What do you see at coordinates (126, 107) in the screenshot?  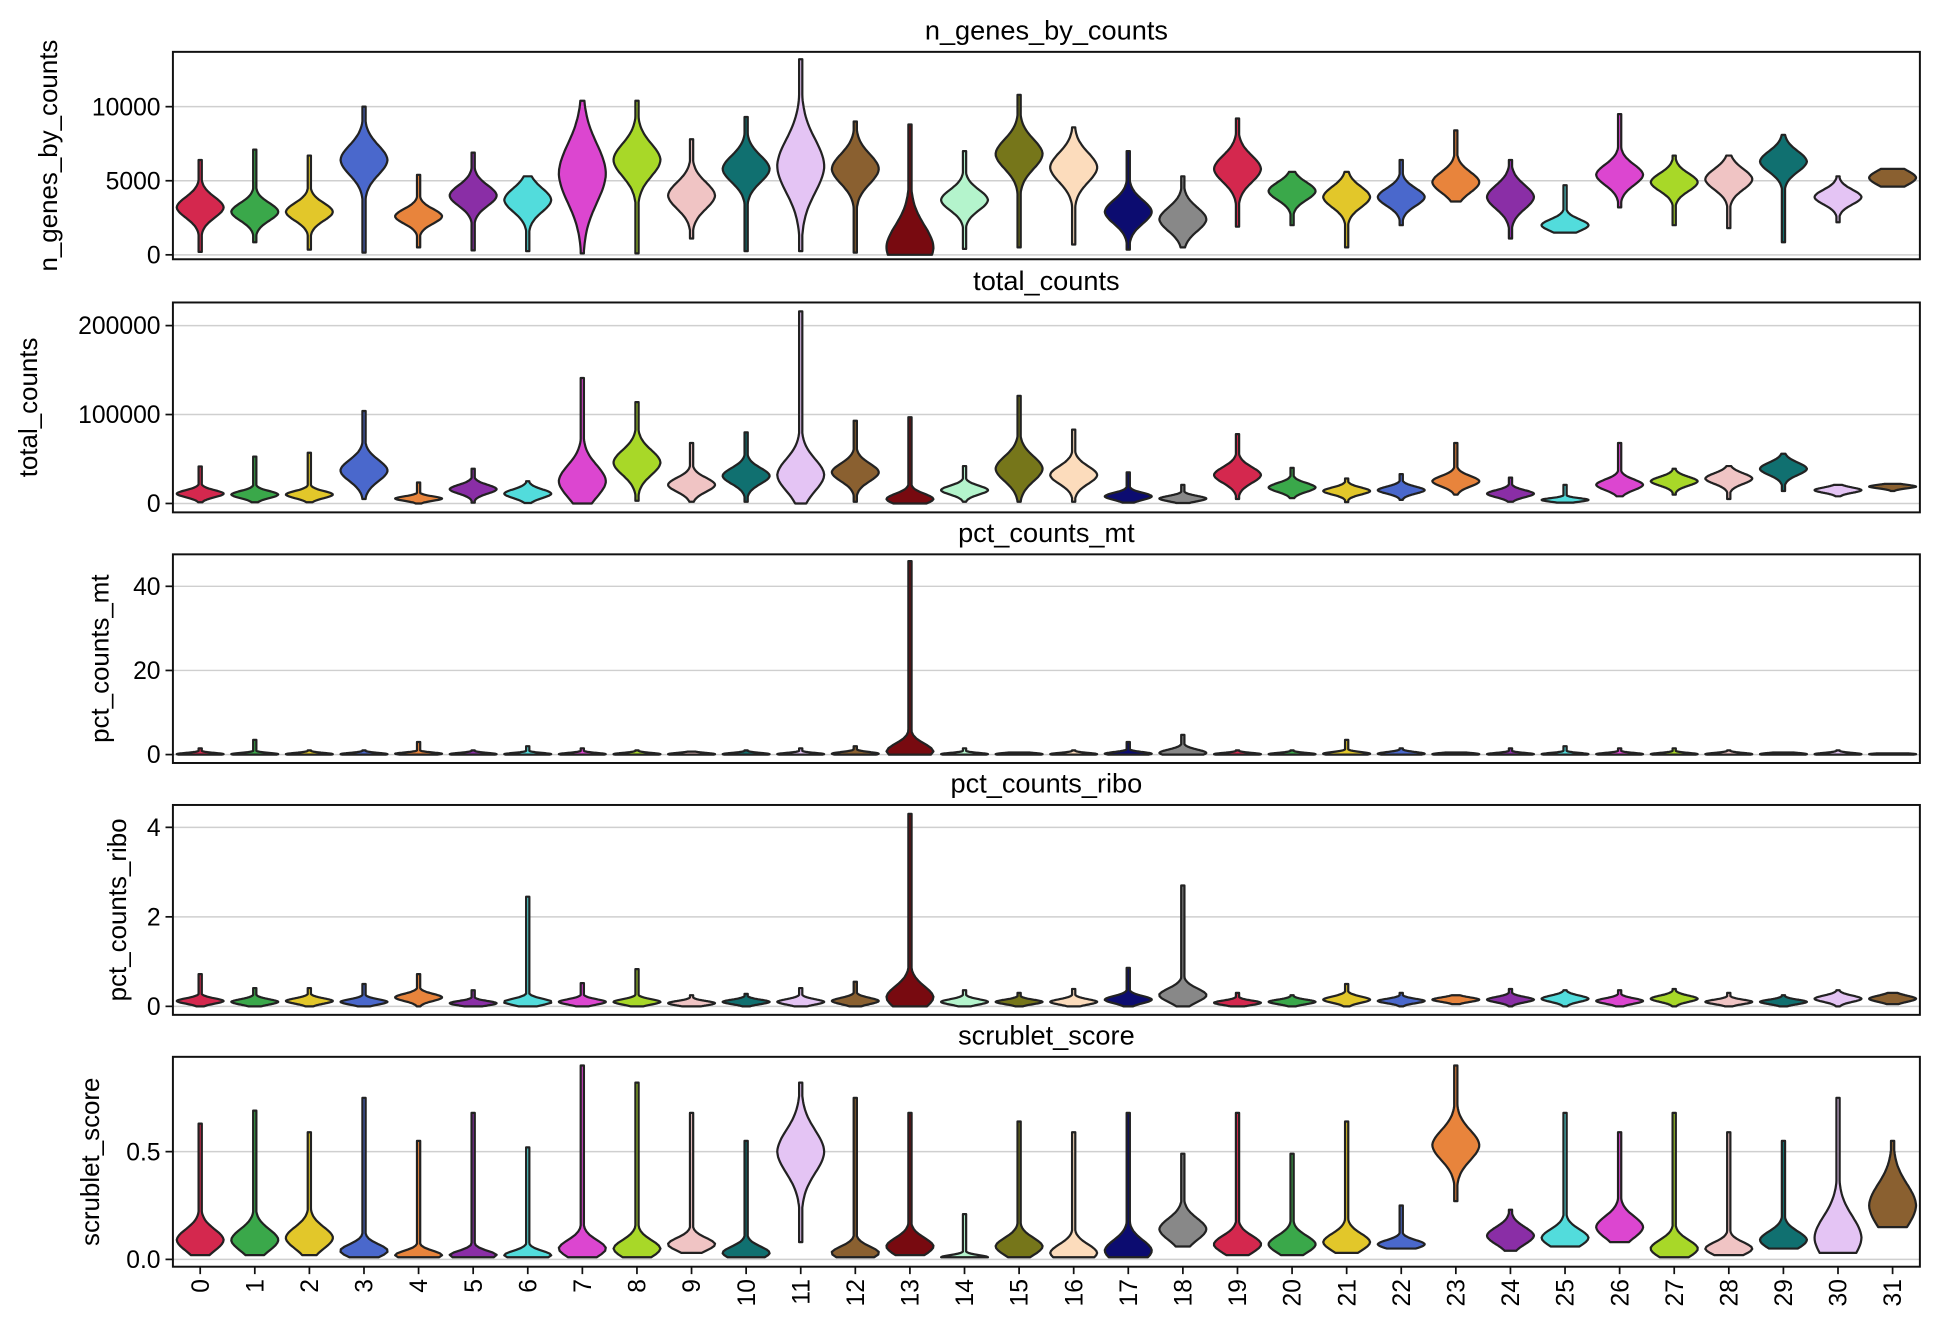 I see `y-tick-label: 10000` at bounding box center [126, 107].